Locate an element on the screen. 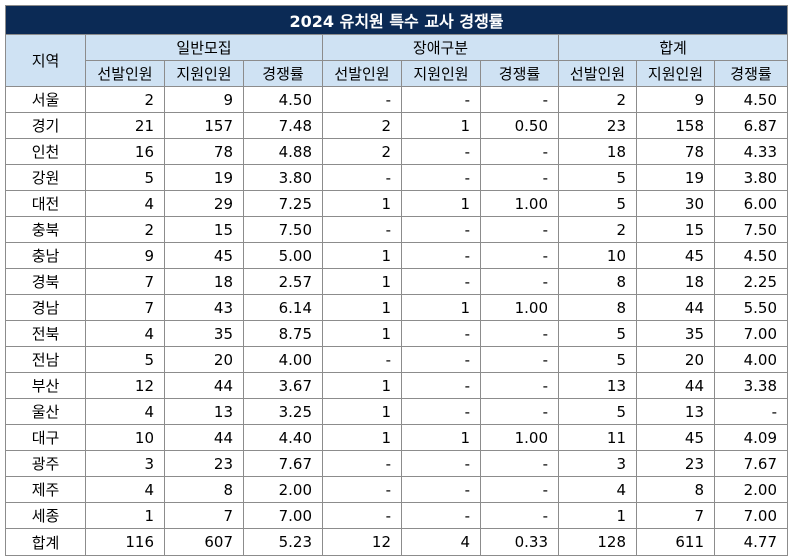 The width and height of the screenshot is (790, 558). group-header-disability: 장애구분 is located at coordinates (440, 47).